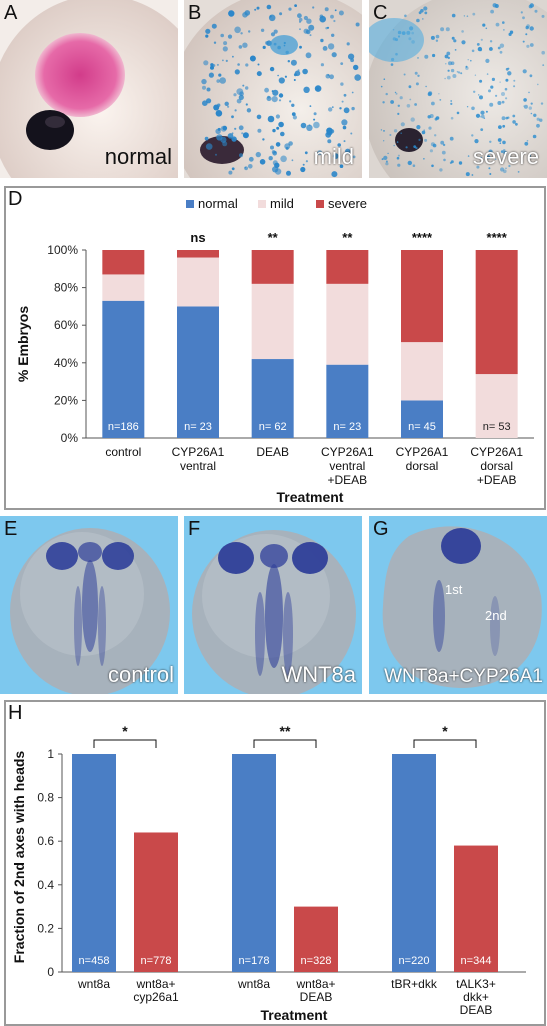  What do you see at coordinates (156, 997) in the screenshot?
I see `category-label: cyp26a1` at bounding box center [156, 997].